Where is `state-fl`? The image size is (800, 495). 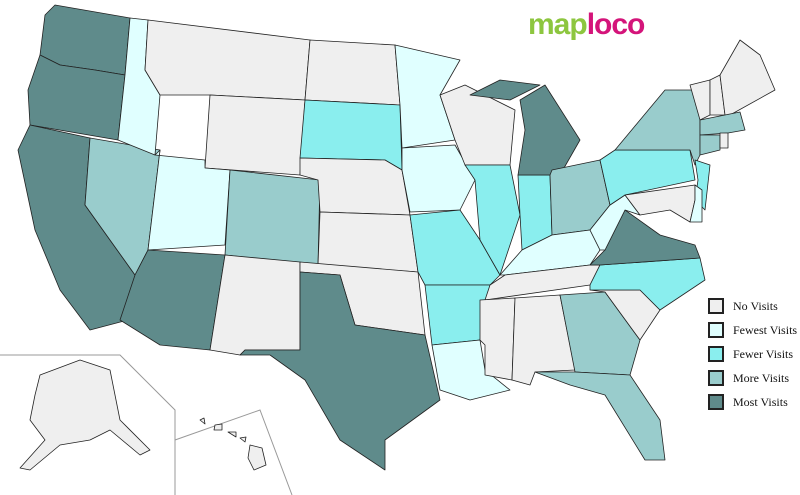
state-fl is located at coordinates (600, 416).